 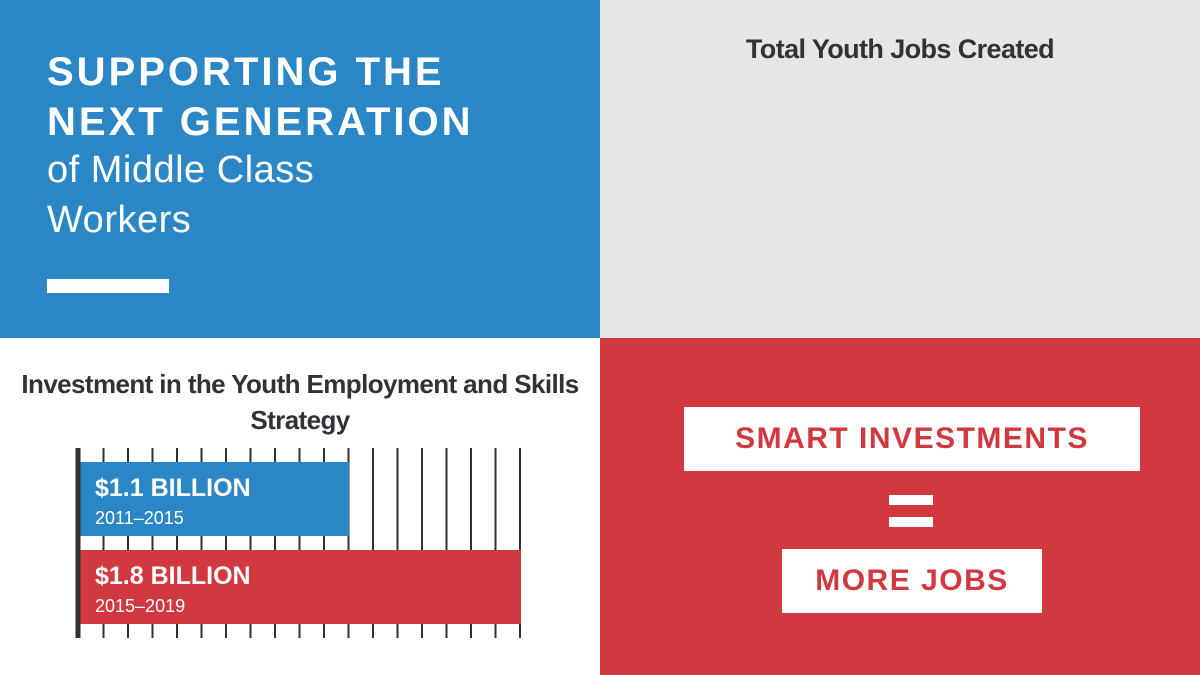 What do you see at coordinates (108, 286) in the screenshot?
I see `title-underline-rule` at bounding box center [108, 286].